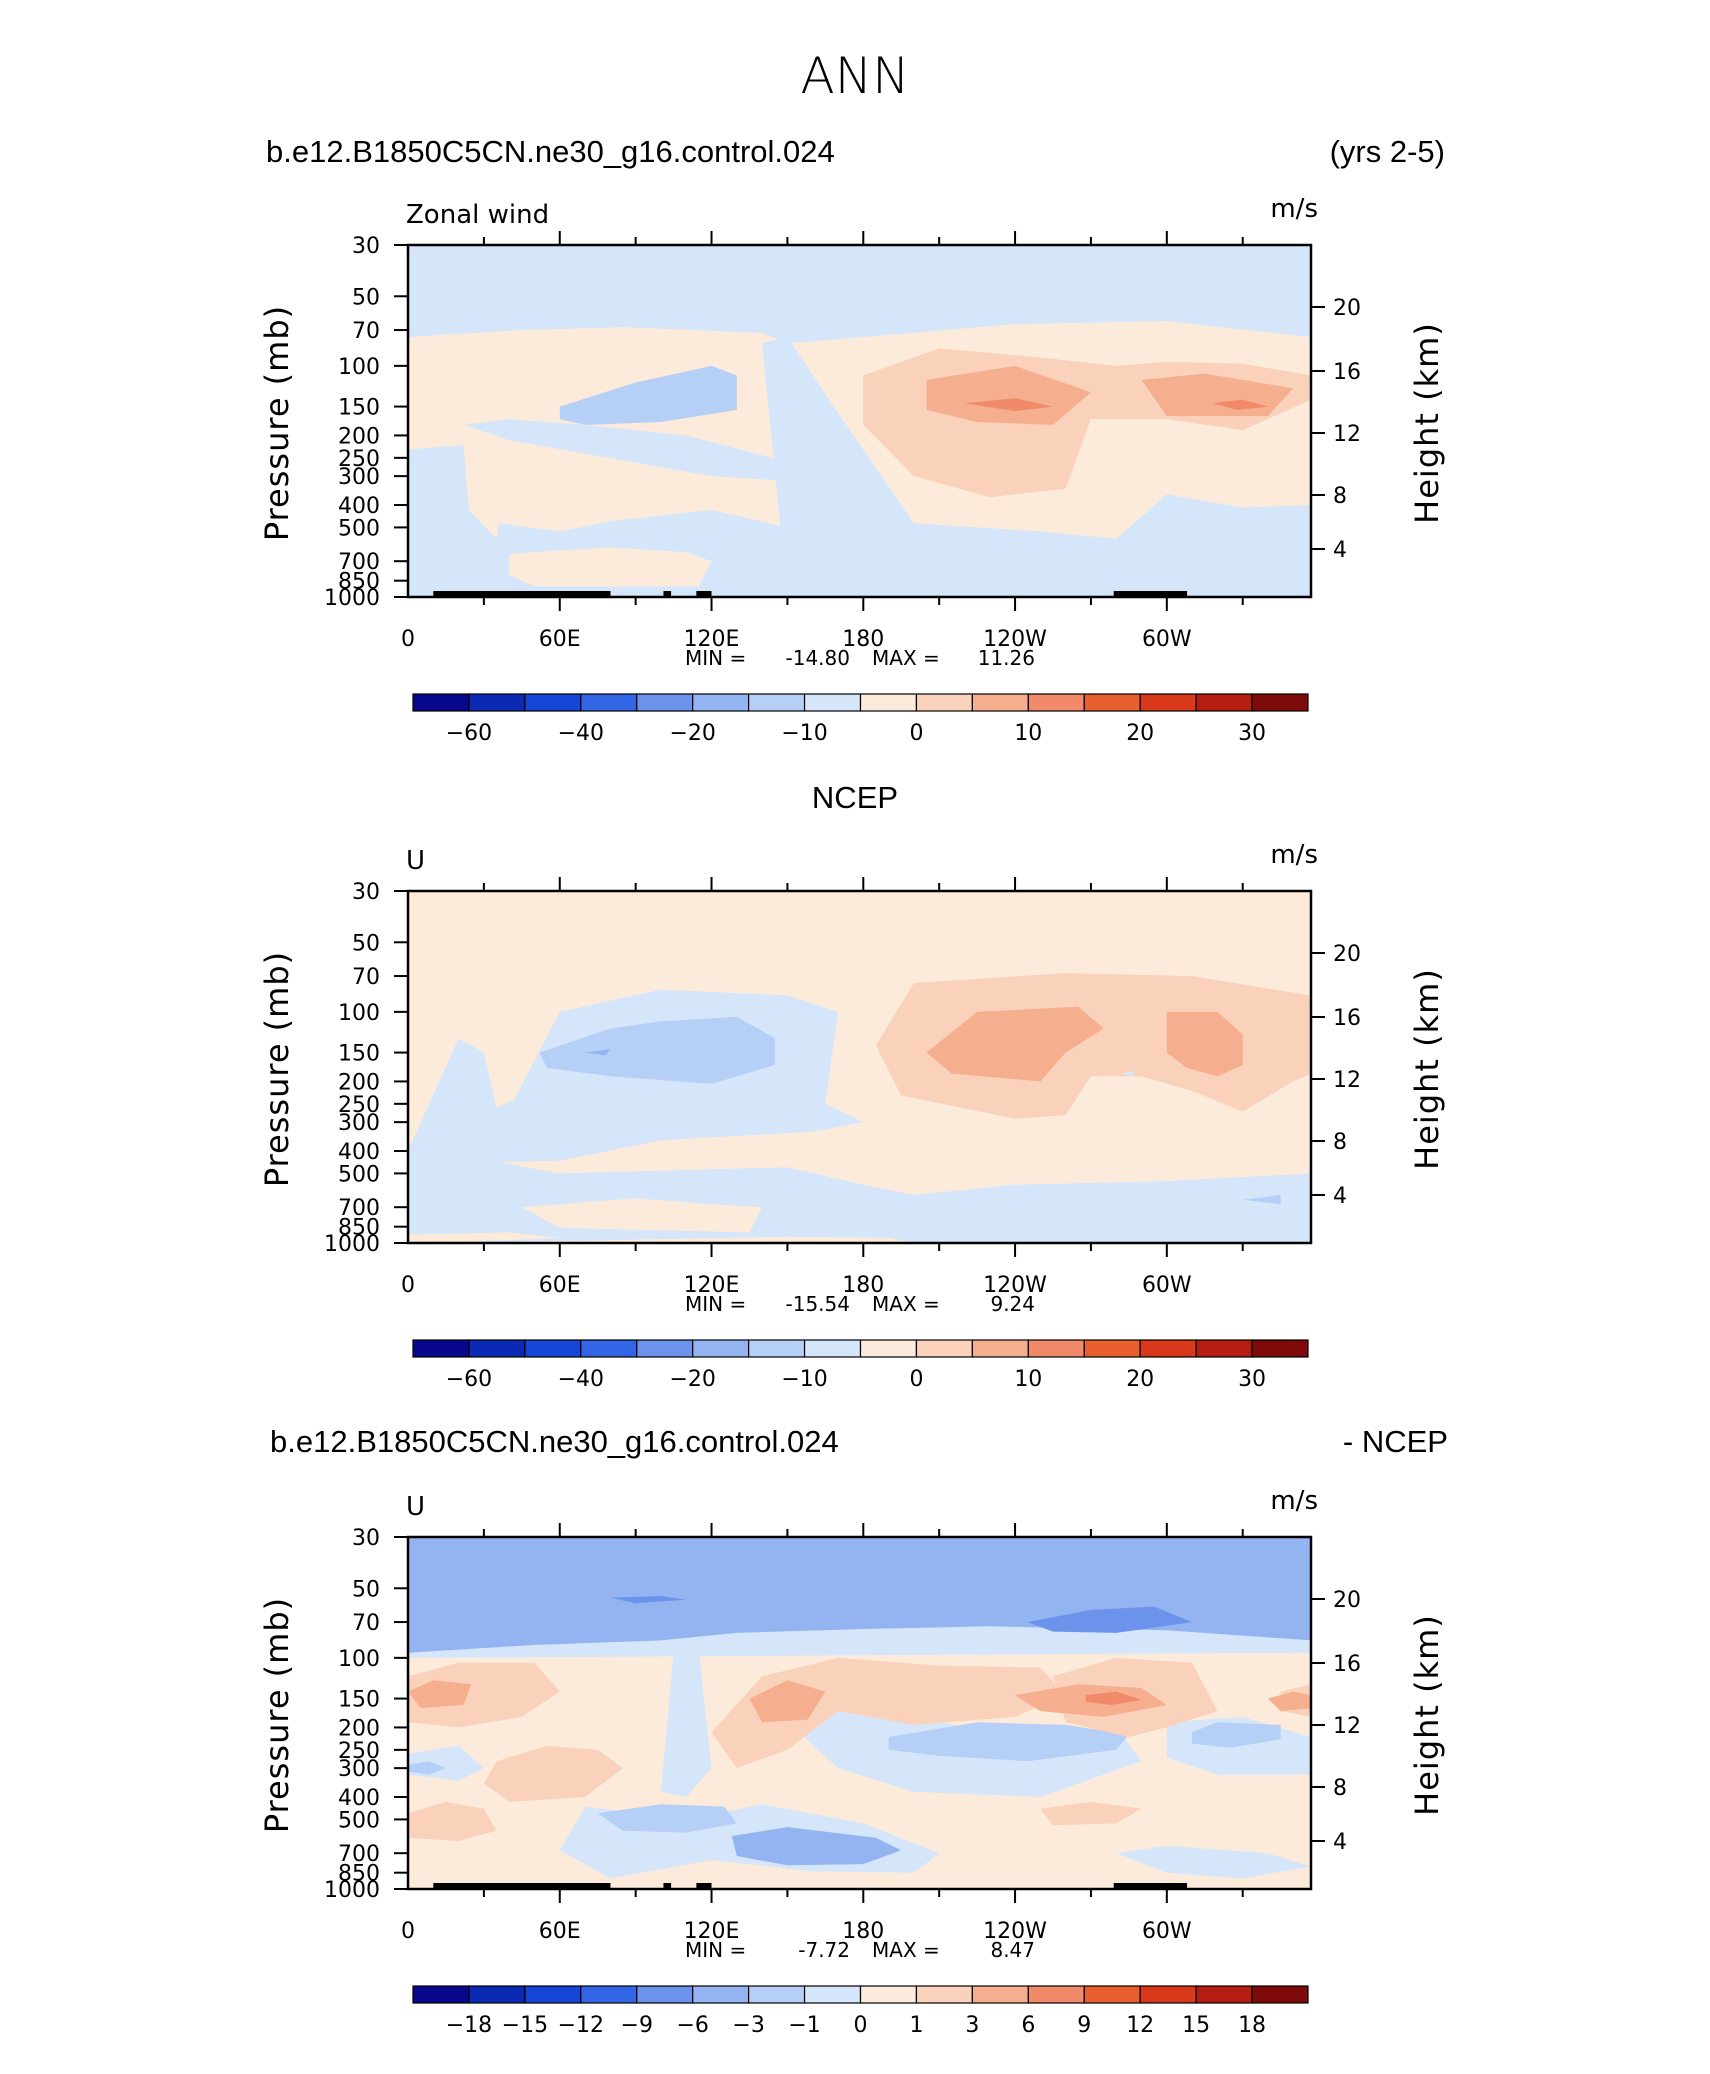 This screenshot has width=1710, height=2074. Describe the element at coordinates (1387, 151) in the screenshot. I see `panel1-header-right: (yrs 2-5)` at that location.